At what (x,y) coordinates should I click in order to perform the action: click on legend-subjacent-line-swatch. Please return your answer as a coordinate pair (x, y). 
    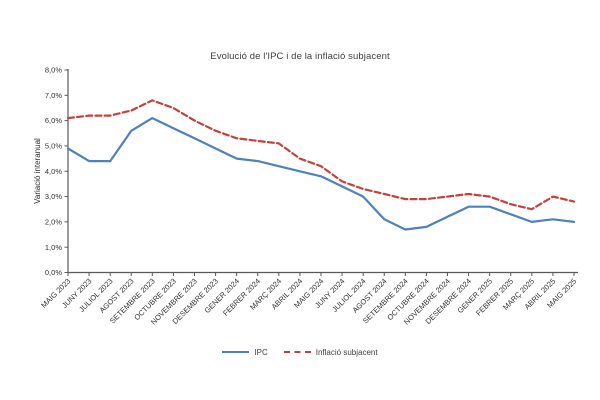
    Looking at the image, I should click on (297, 352).